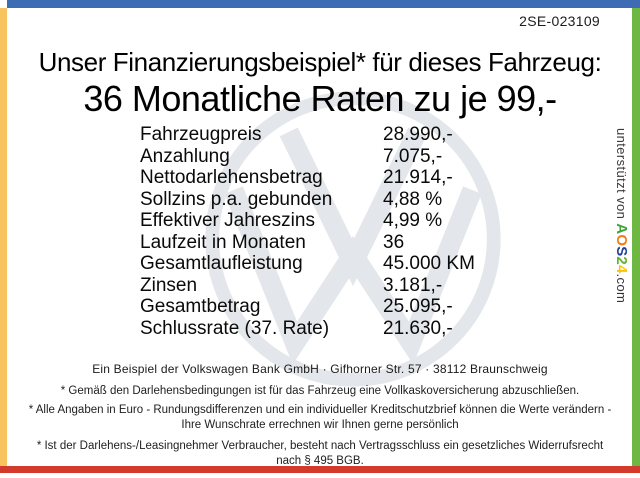 The height and width of the screenshot is (478, 640). I want to click on row-value: 7.075,-, so click(413, 156).